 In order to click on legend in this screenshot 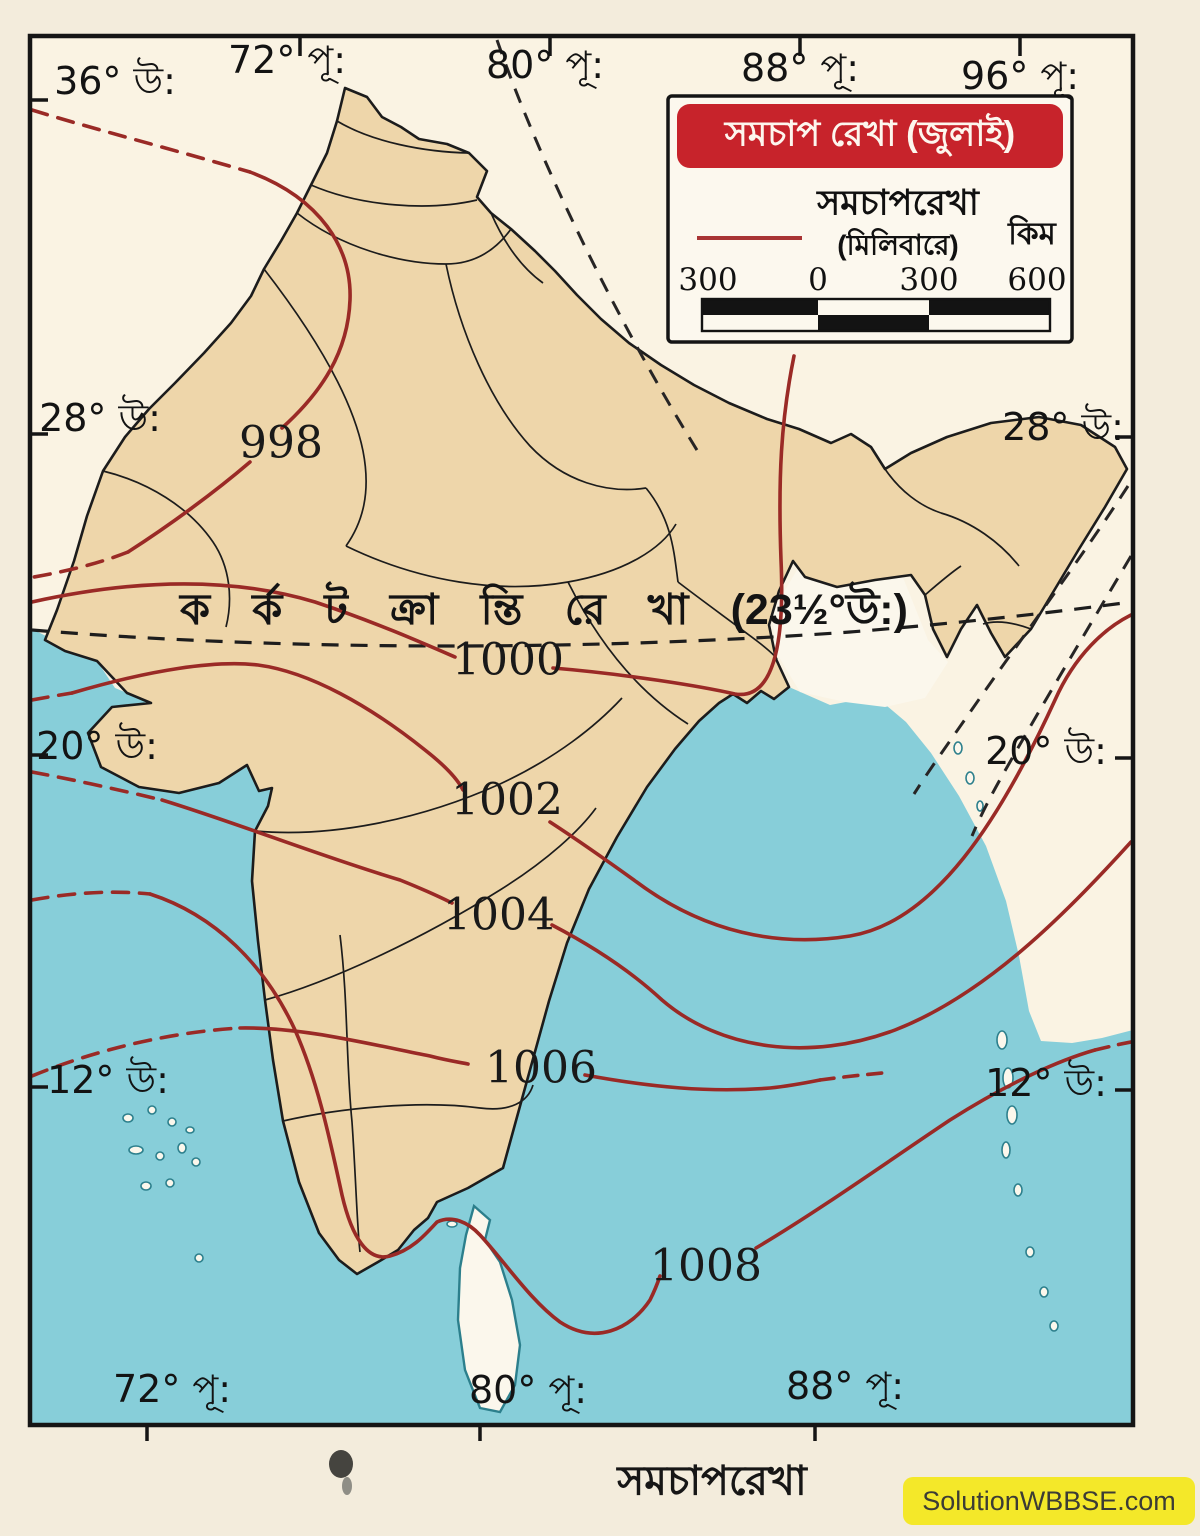, I will do `click(870, 219)`.